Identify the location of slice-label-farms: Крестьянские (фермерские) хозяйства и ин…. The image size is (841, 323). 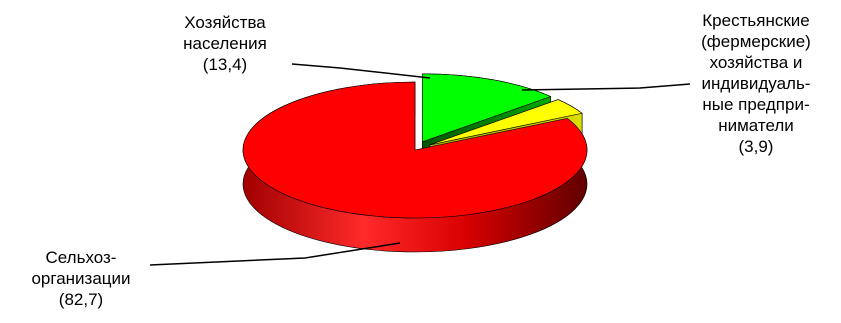
(756, 83).